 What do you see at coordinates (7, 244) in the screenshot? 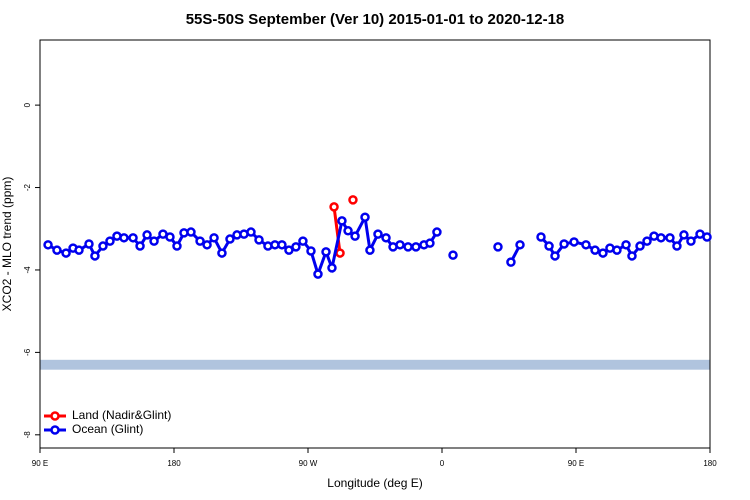
I see `y-axis-label: XCO2 - MLO trend (ppm)` at bounding box center [7, 244].